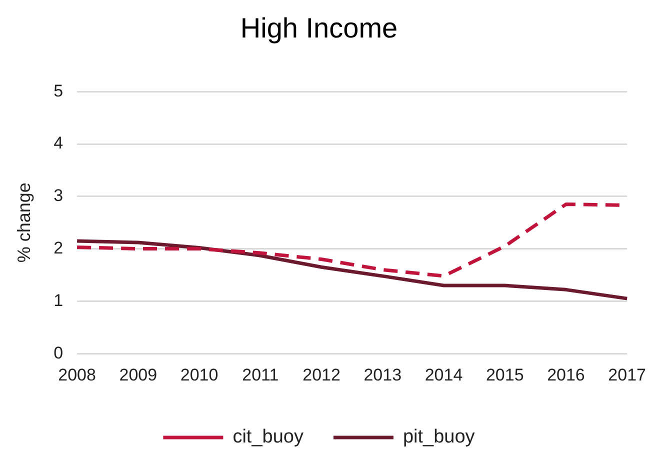 This screenshot has height=462, width=658. What do you see at coordinates (319, 28) in the screenshot?
I see `chart-title: High Income` at bounding box center [319, 28].